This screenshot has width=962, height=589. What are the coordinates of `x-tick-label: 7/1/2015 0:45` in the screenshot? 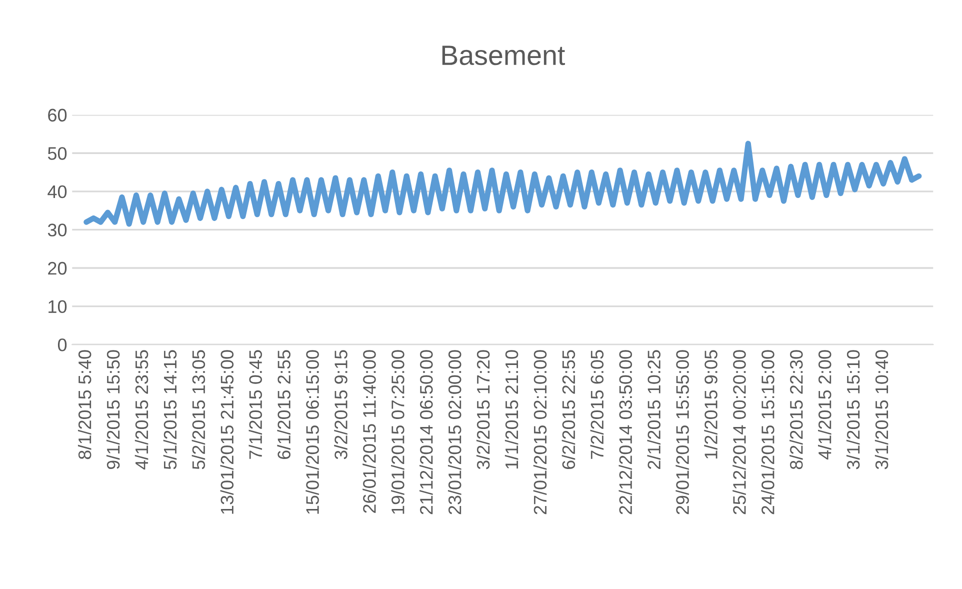 It's located at (255, 404).